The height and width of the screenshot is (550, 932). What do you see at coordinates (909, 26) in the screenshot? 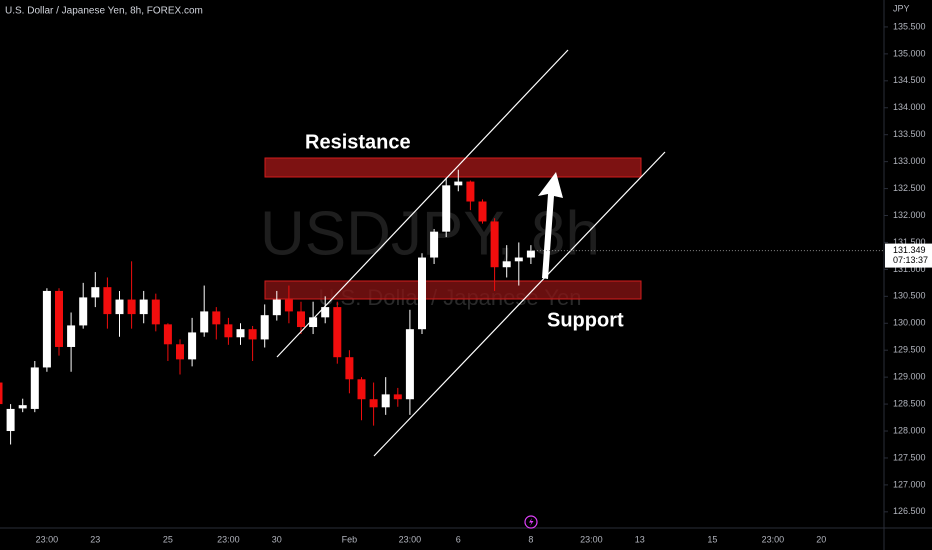
I see `y-tick-label: 135.500` at bounding box center [909, 26].